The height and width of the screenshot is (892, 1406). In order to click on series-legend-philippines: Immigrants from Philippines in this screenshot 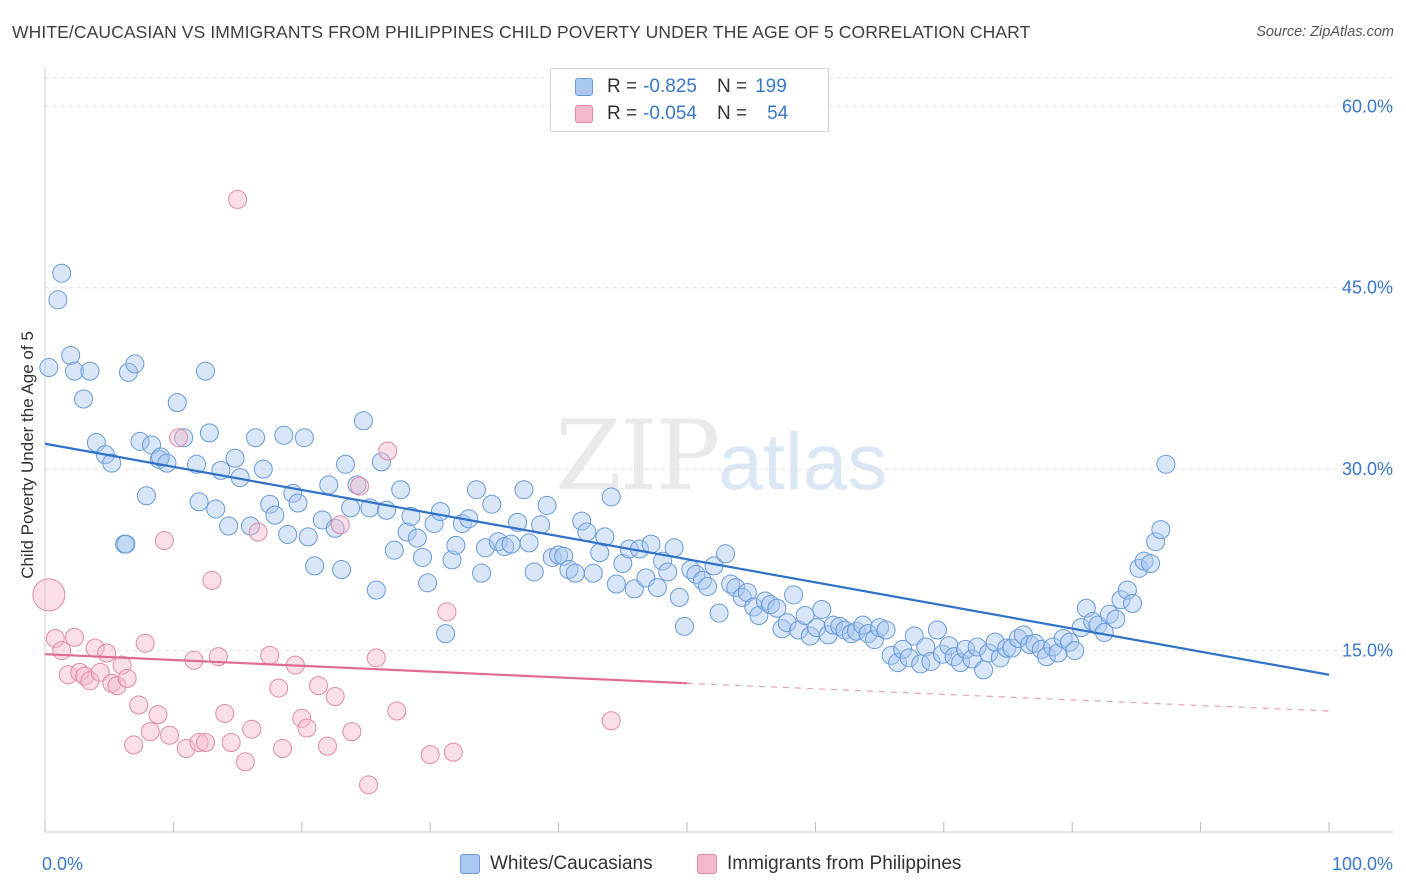, I will do `click(829, 864)`.